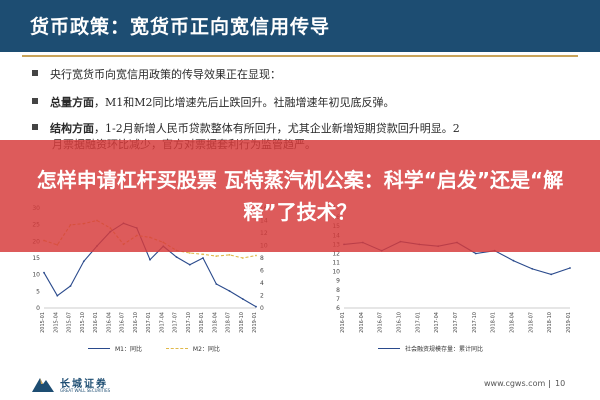  Describe the element at coordinates (262, 283) in the screenshot. I see `y-right-tick-label: 4` at that location.